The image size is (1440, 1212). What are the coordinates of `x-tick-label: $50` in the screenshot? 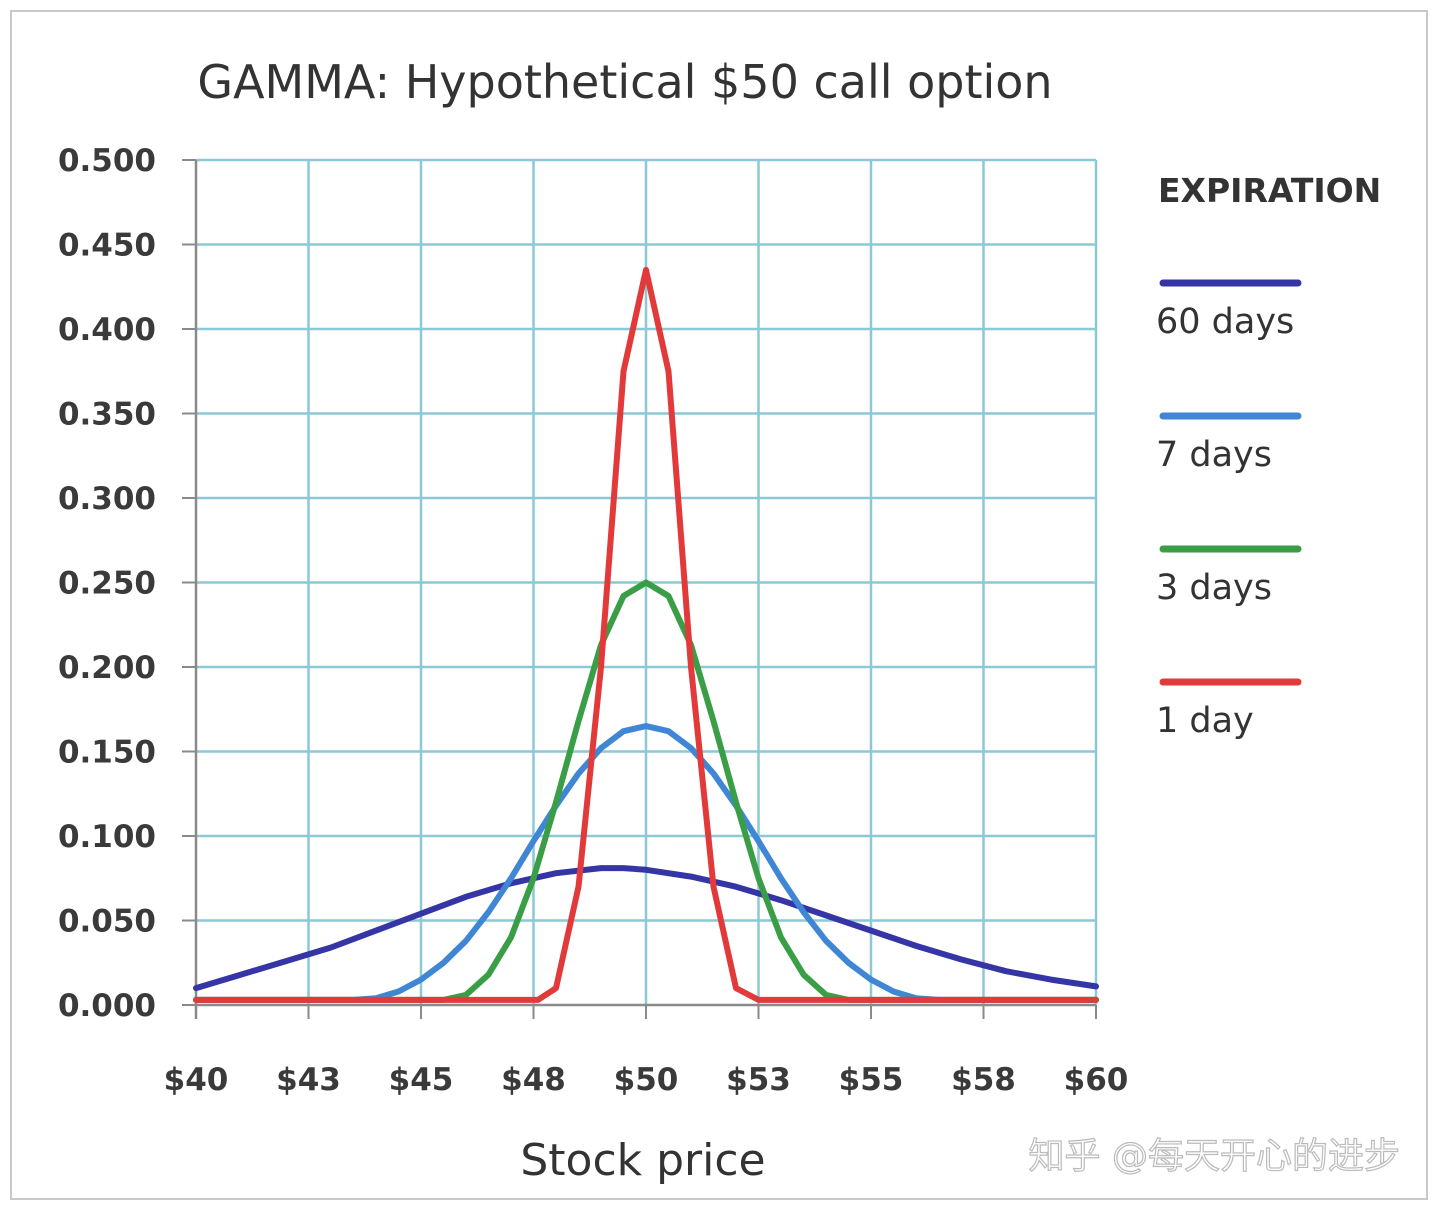 It's located at (646, 1080).